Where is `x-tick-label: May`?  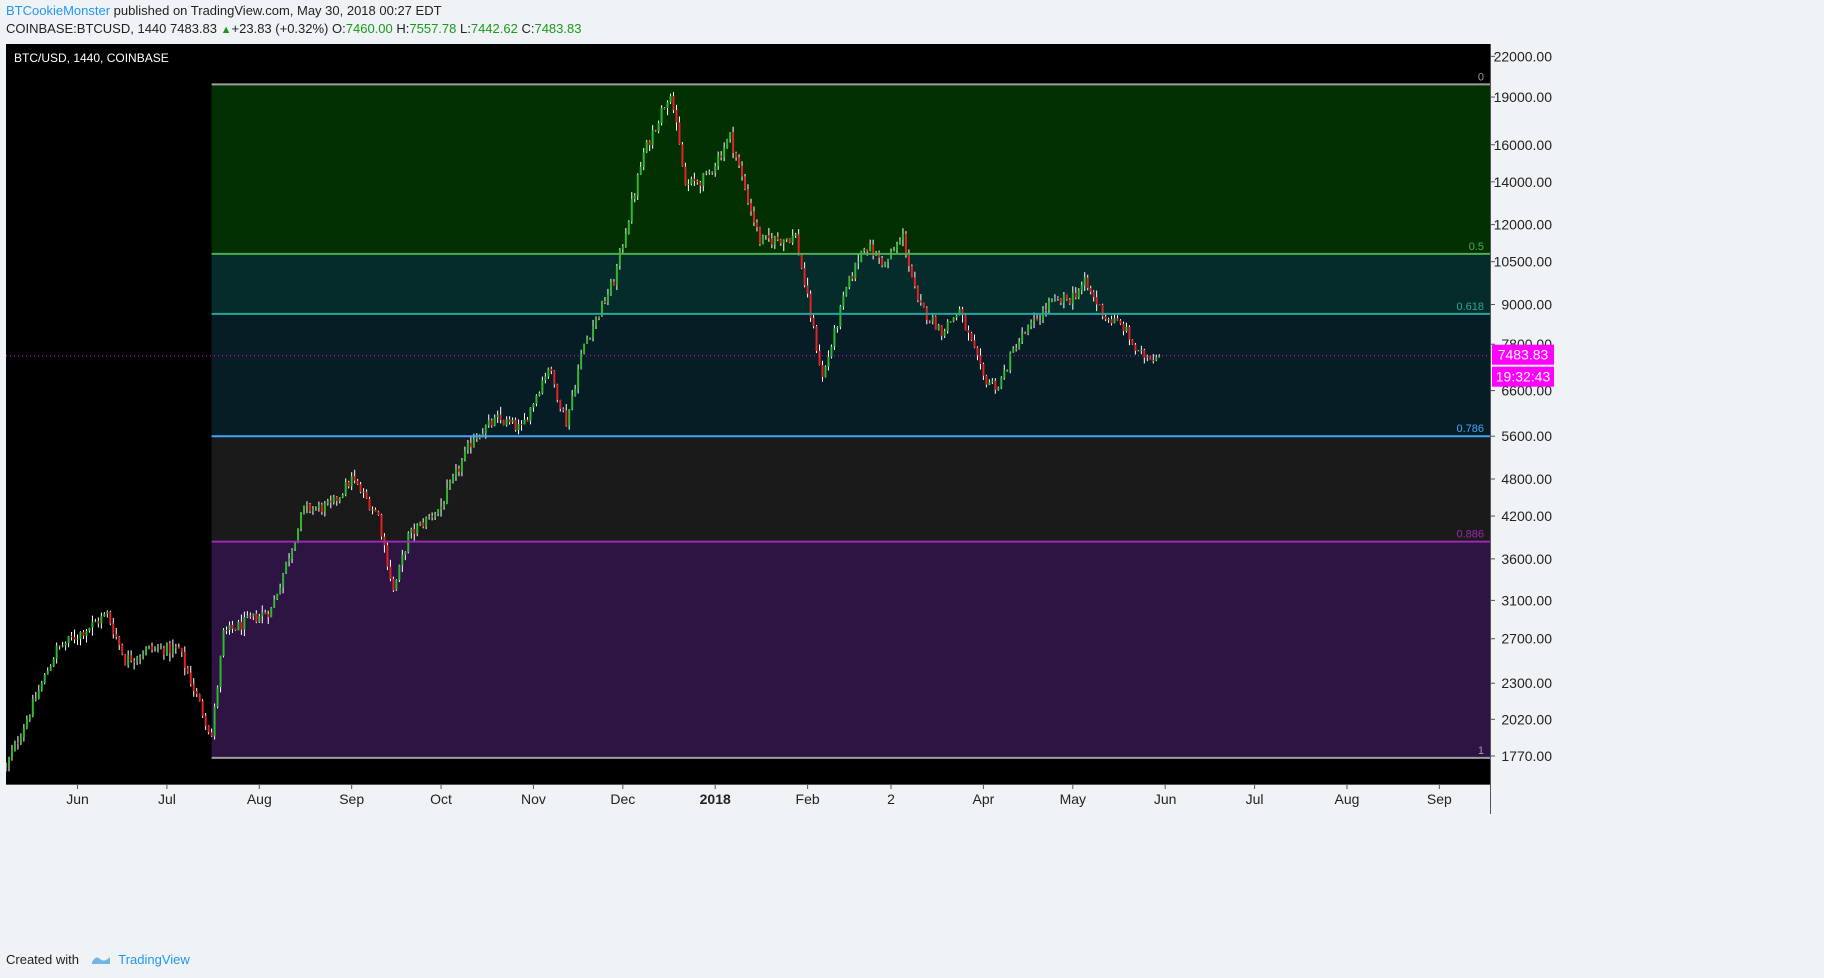
x-tick-label: May is located at coordinates (1073, 799).